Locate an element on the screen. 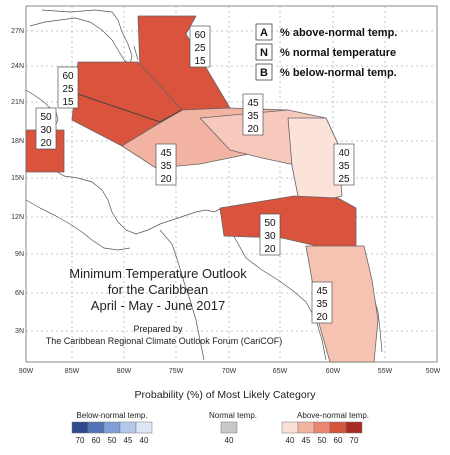  latitude-labels: 27N 24N 21N 18N 15N 12N 9N 6N 3N is located at coordinates (17, 181).